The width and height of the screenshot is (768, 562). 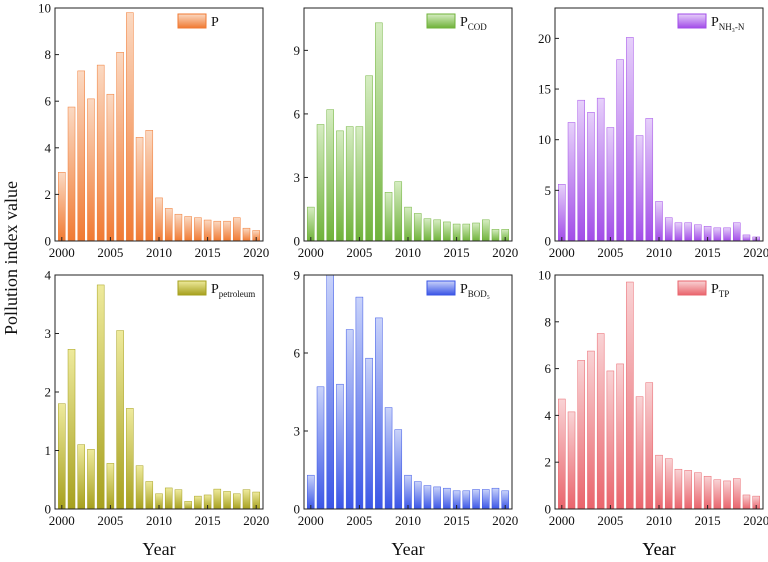 What do you see at coordinates (610, 252) in the screenshot?
I see `xtick-label-P_NH3-N-2005: 2005` at bounding box center [610, 252].